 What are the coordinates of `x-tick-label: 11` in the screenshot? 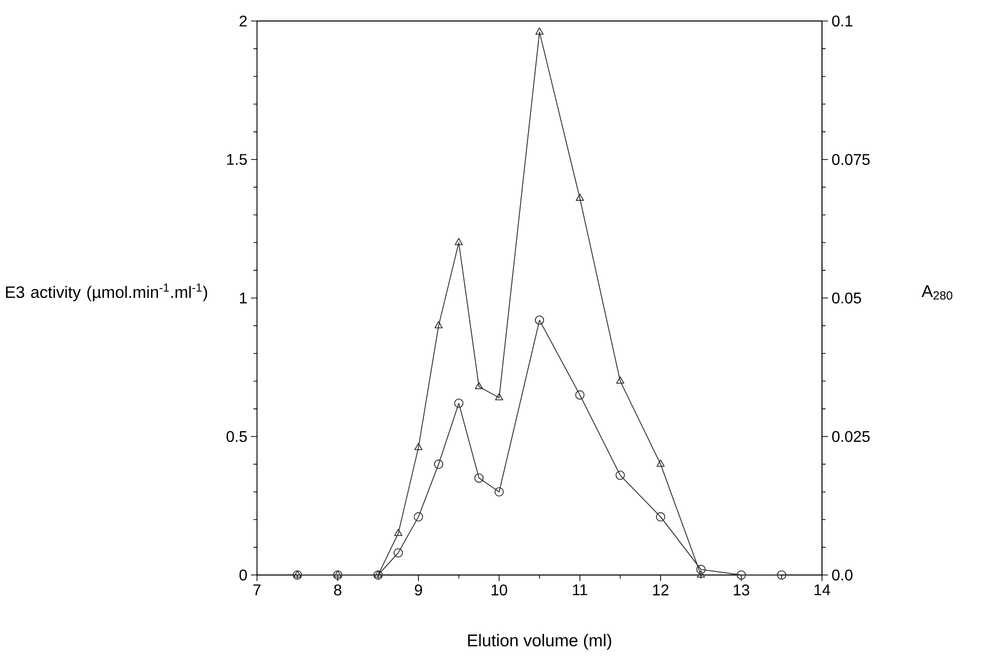 It's located at (580, 590).